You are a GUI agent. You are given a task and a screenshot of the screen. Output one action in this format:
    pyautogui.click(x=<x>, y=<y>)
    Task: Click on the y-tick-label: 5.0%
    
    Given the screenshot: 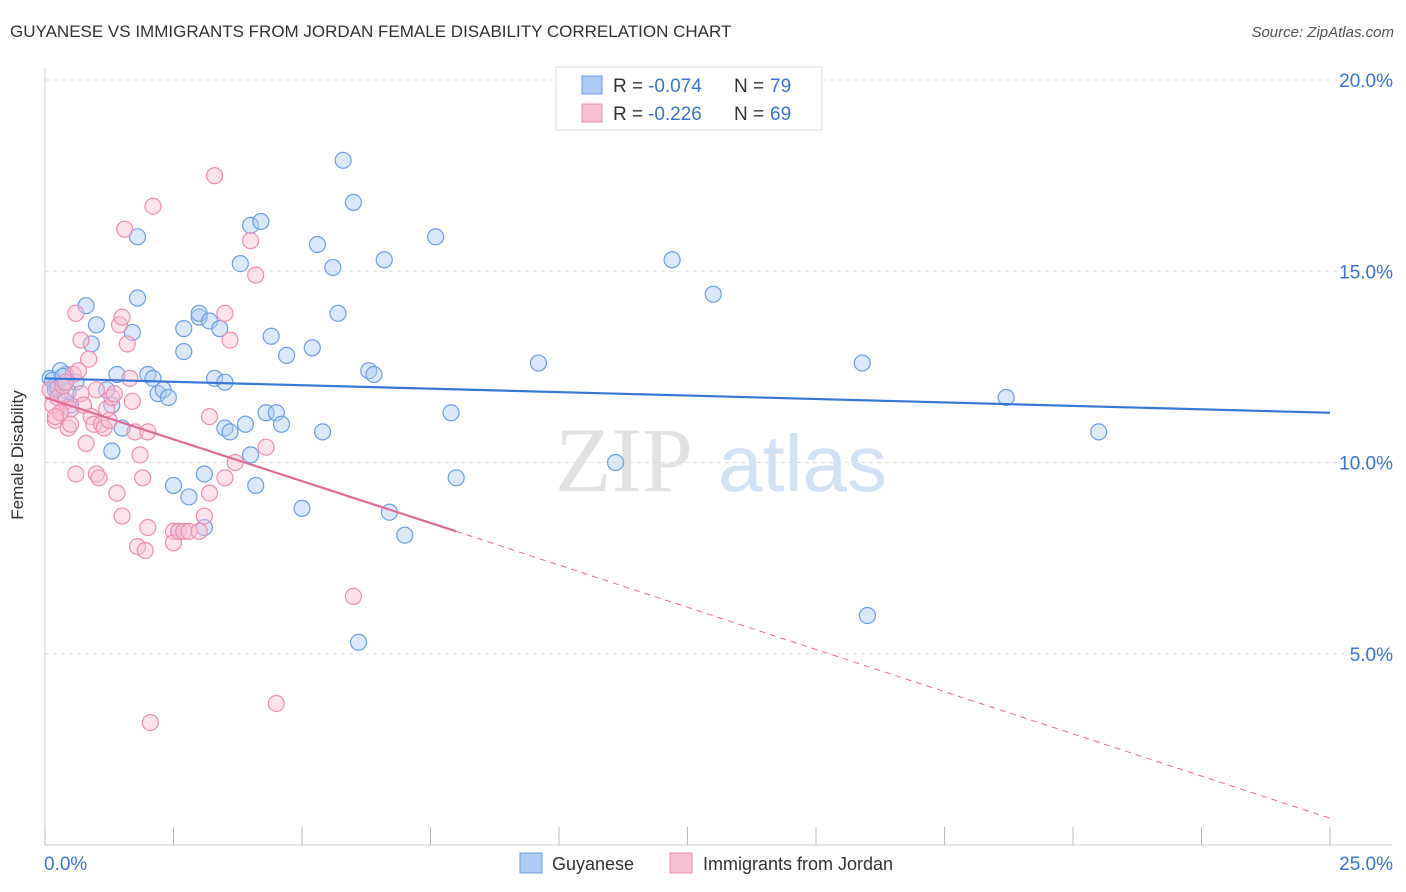 What is the action you would take?
    pyautogui.click(x=1371, y=655)
    